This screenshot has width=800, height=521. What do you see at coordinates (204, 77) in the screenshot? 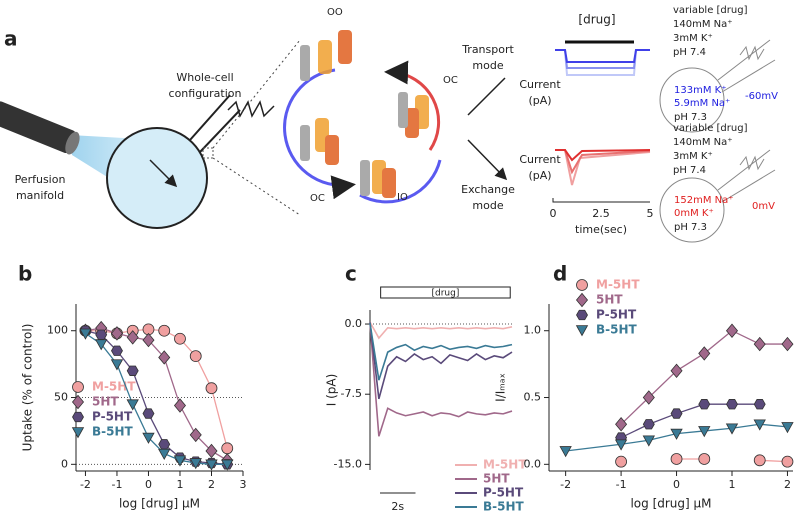
I see `label: Whole-cell` at bounding box center [204, 77].